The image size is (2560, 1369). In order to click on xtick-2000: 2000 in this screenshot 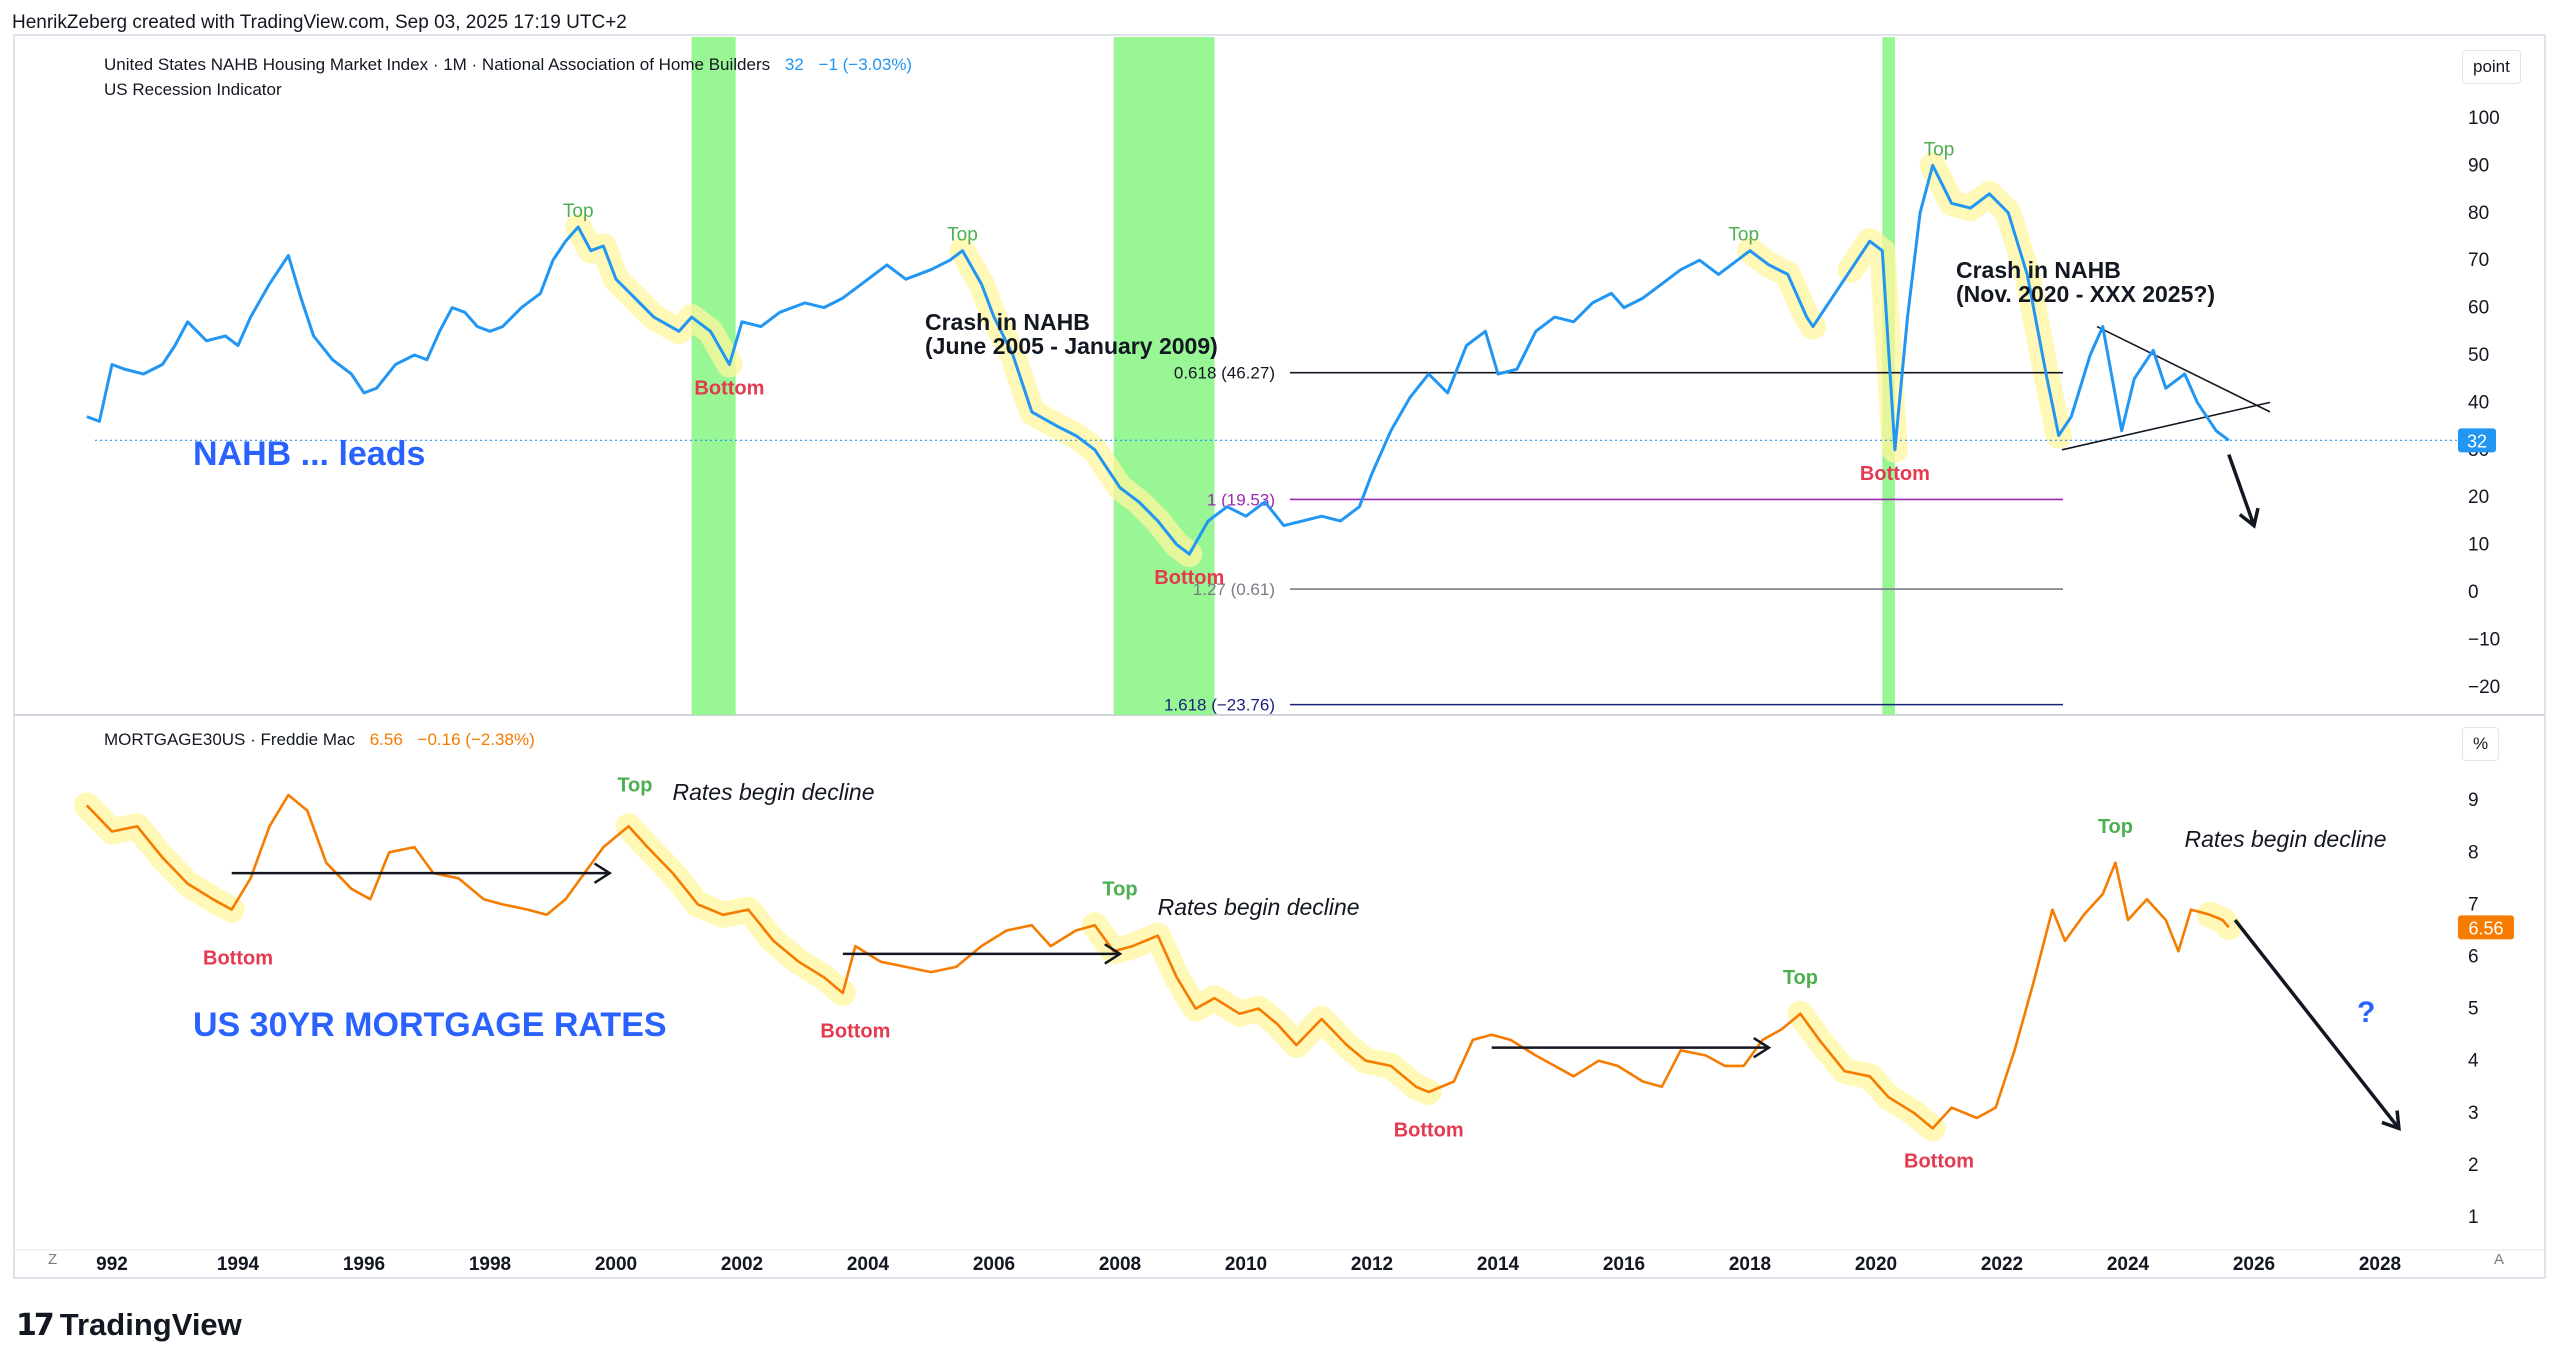, I will do `click(616, 1264)`.